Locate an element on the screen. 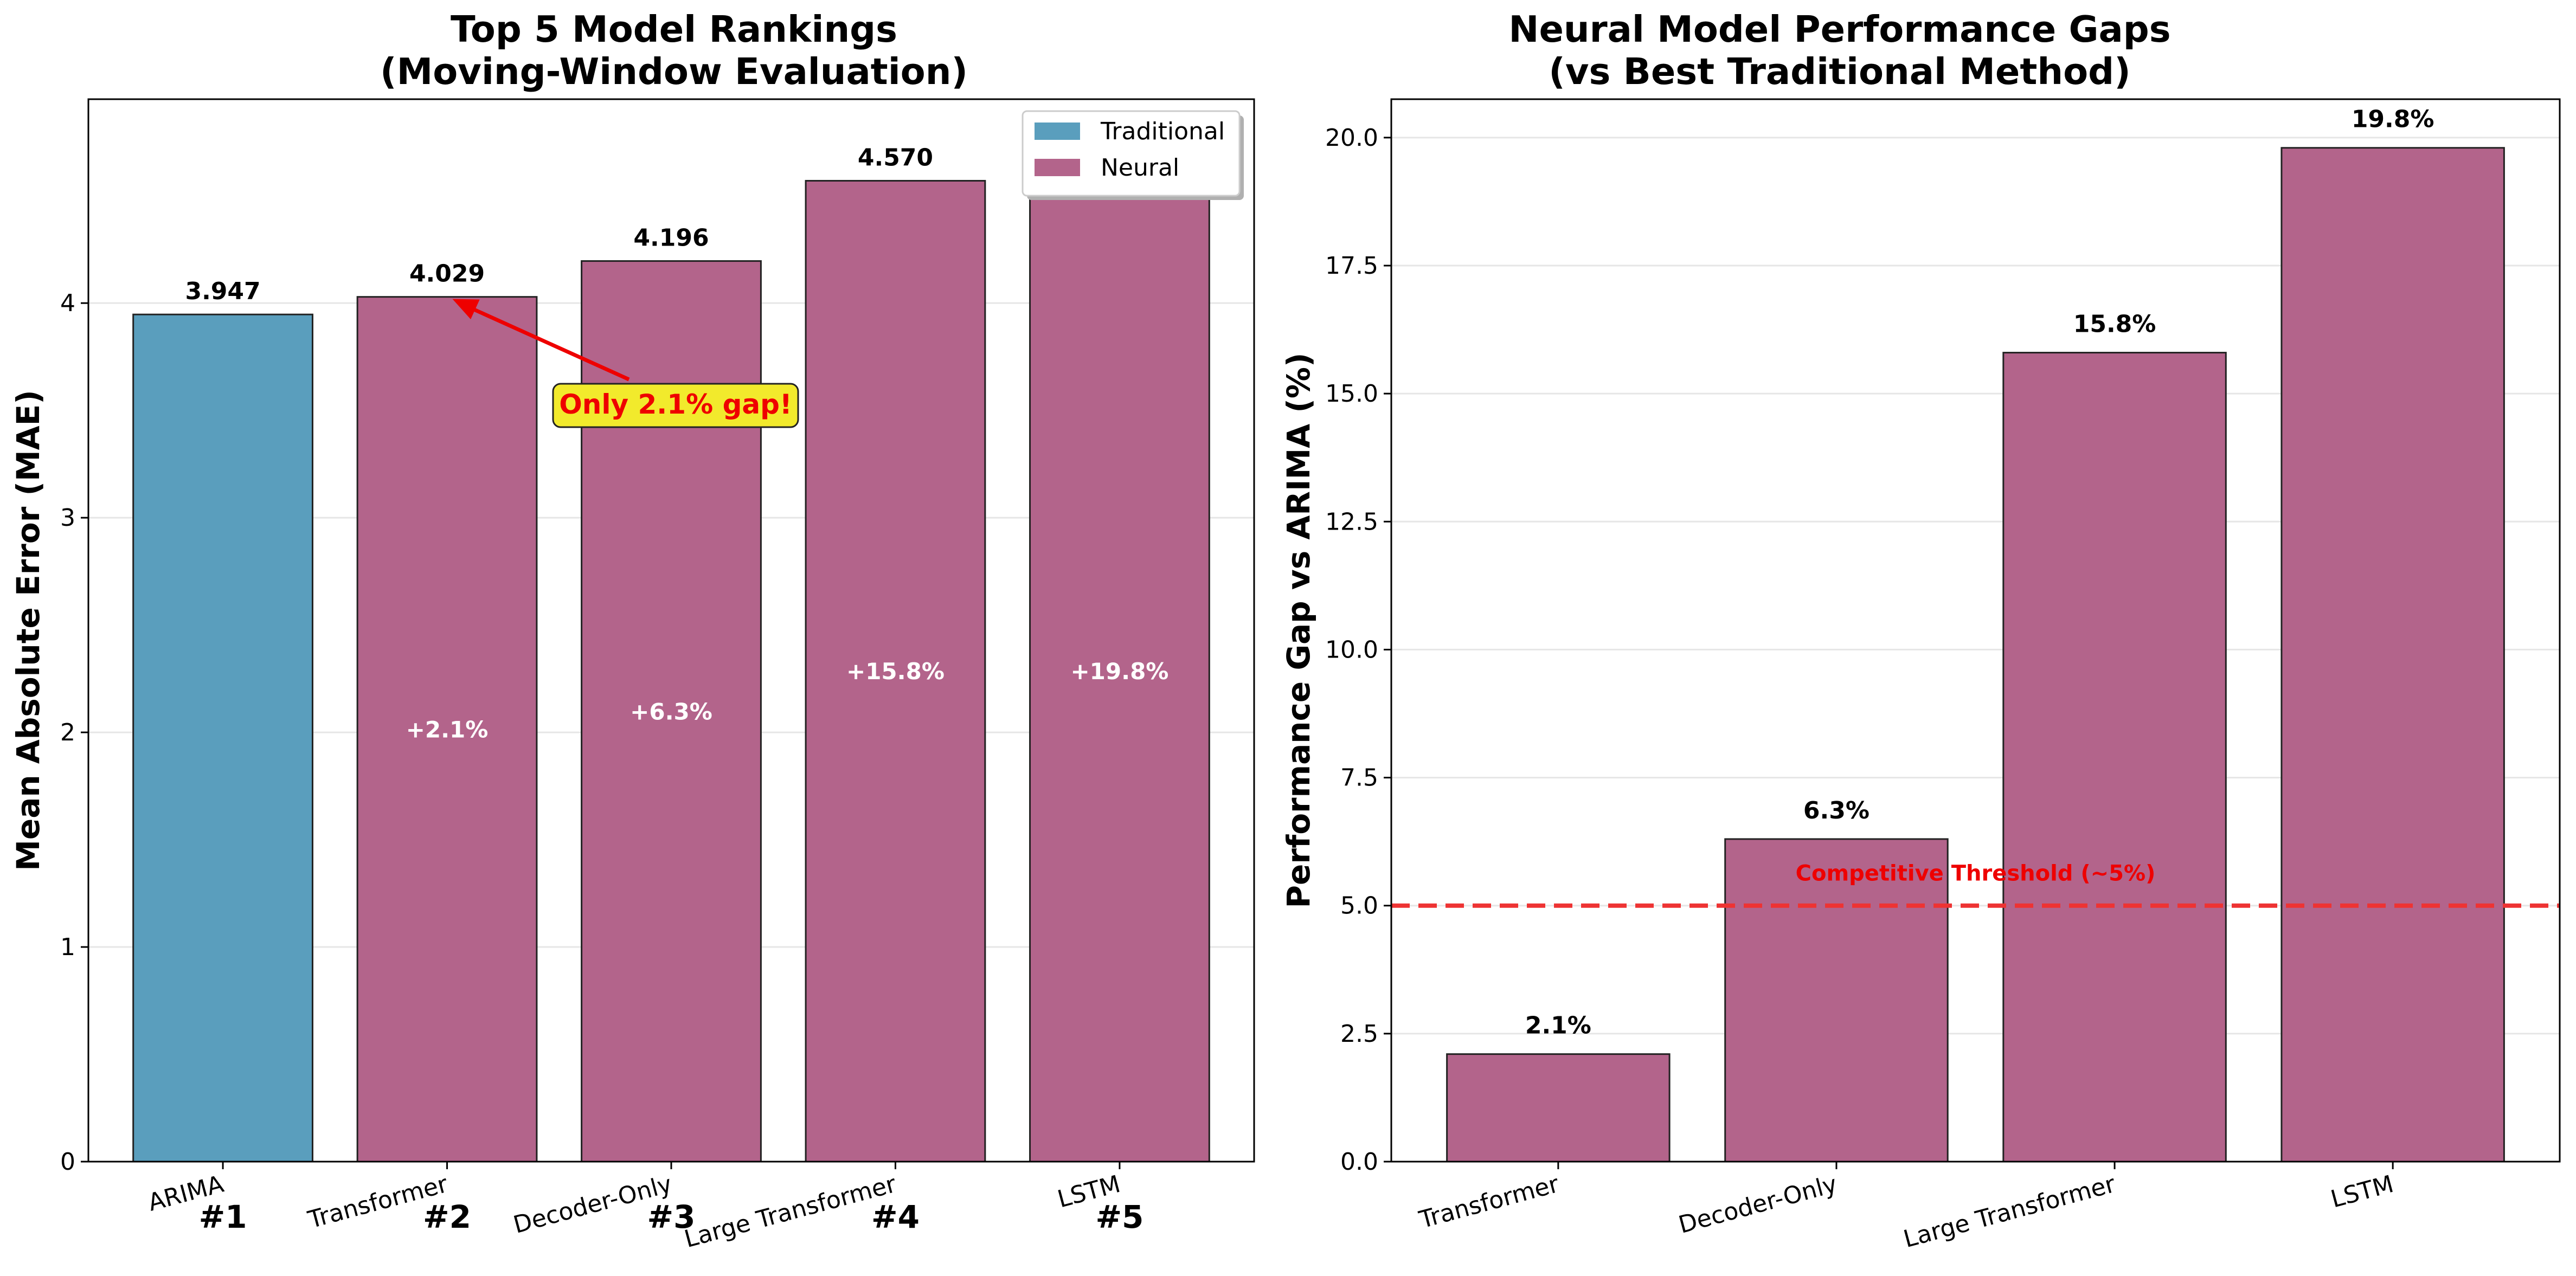 Image resolution: width=2576 pixels, height=1276 pixels. y-tick-label: 12.5 is located at coordinates (1351, 522).